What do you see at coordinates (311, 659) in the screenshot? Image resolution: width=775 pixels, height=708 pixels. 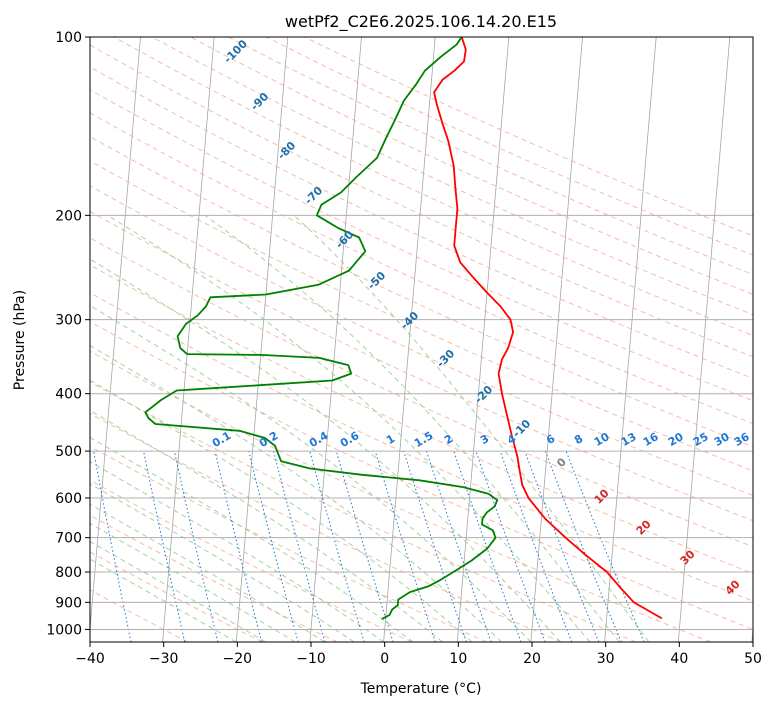 I see `x-tick-label: −10` at bounding box center [311, 659].